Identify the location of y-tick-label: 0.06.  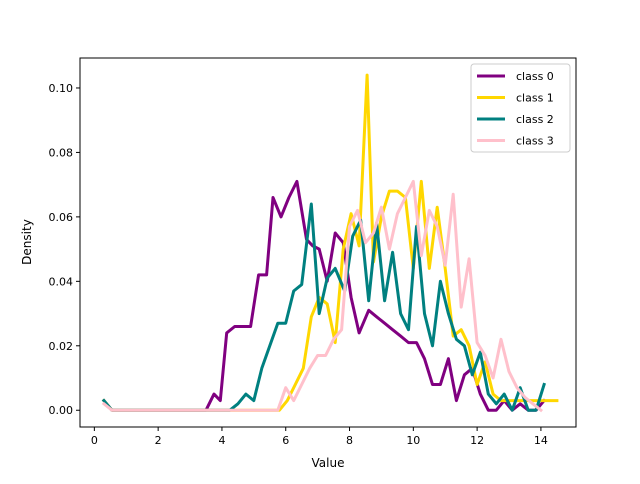
(61, 217).